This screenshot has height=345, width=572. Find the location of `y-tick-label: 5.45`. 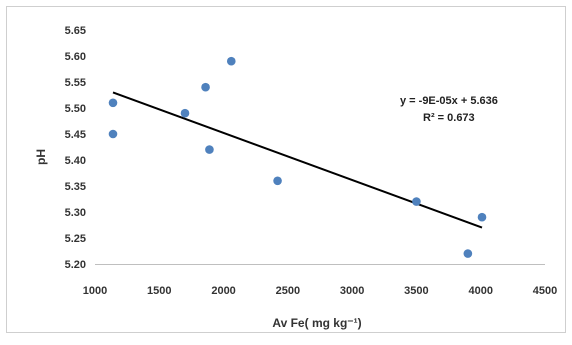

y-tick-label: 5.45 is located at coordinates (75, 135).